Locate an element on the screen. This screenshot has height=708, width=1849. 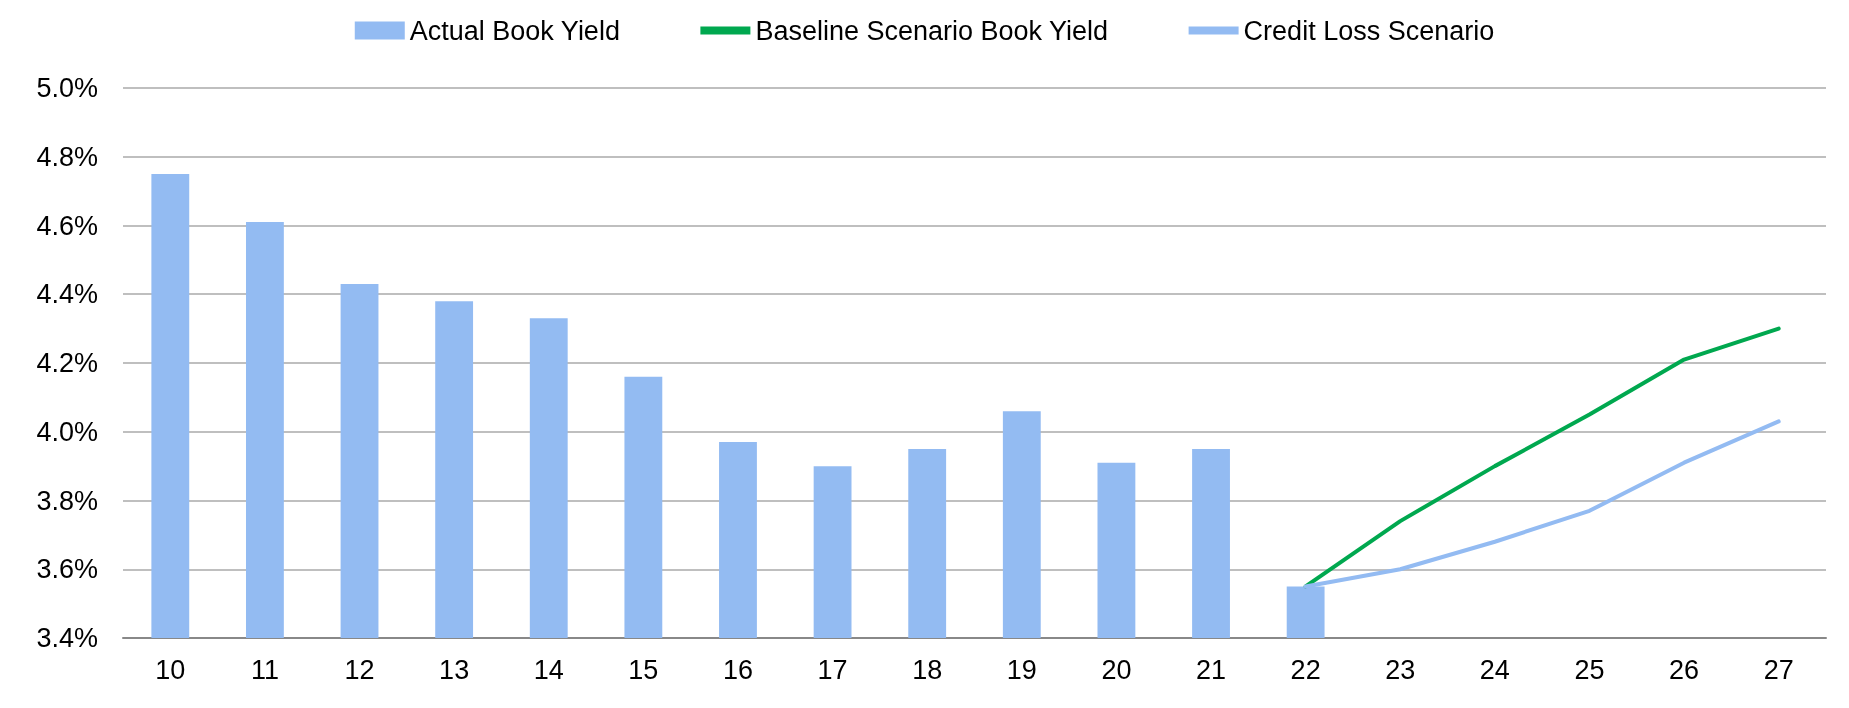
x-tick-label: 19 is located at coordinates (1021, 669).